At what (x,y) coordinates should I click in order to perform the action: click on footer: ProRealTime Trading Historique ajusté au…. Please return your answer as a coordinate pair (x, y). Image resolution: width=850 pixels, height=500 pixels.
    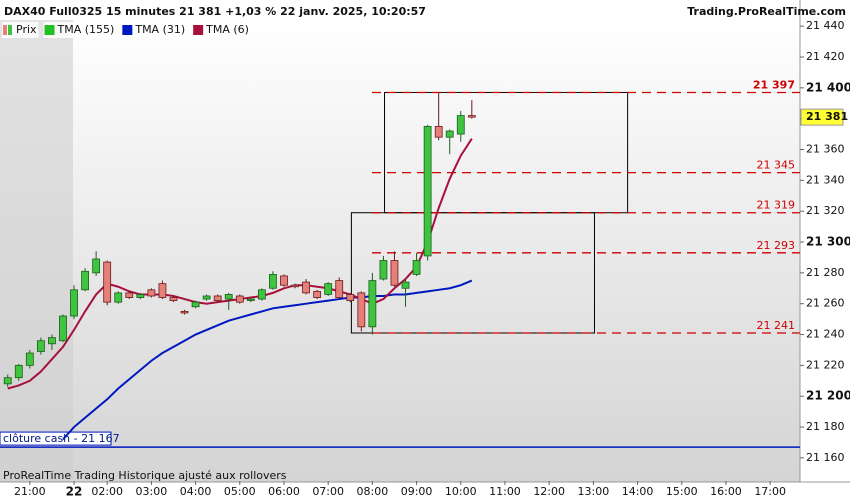
    Looking at the image, I should click on (145, 475).